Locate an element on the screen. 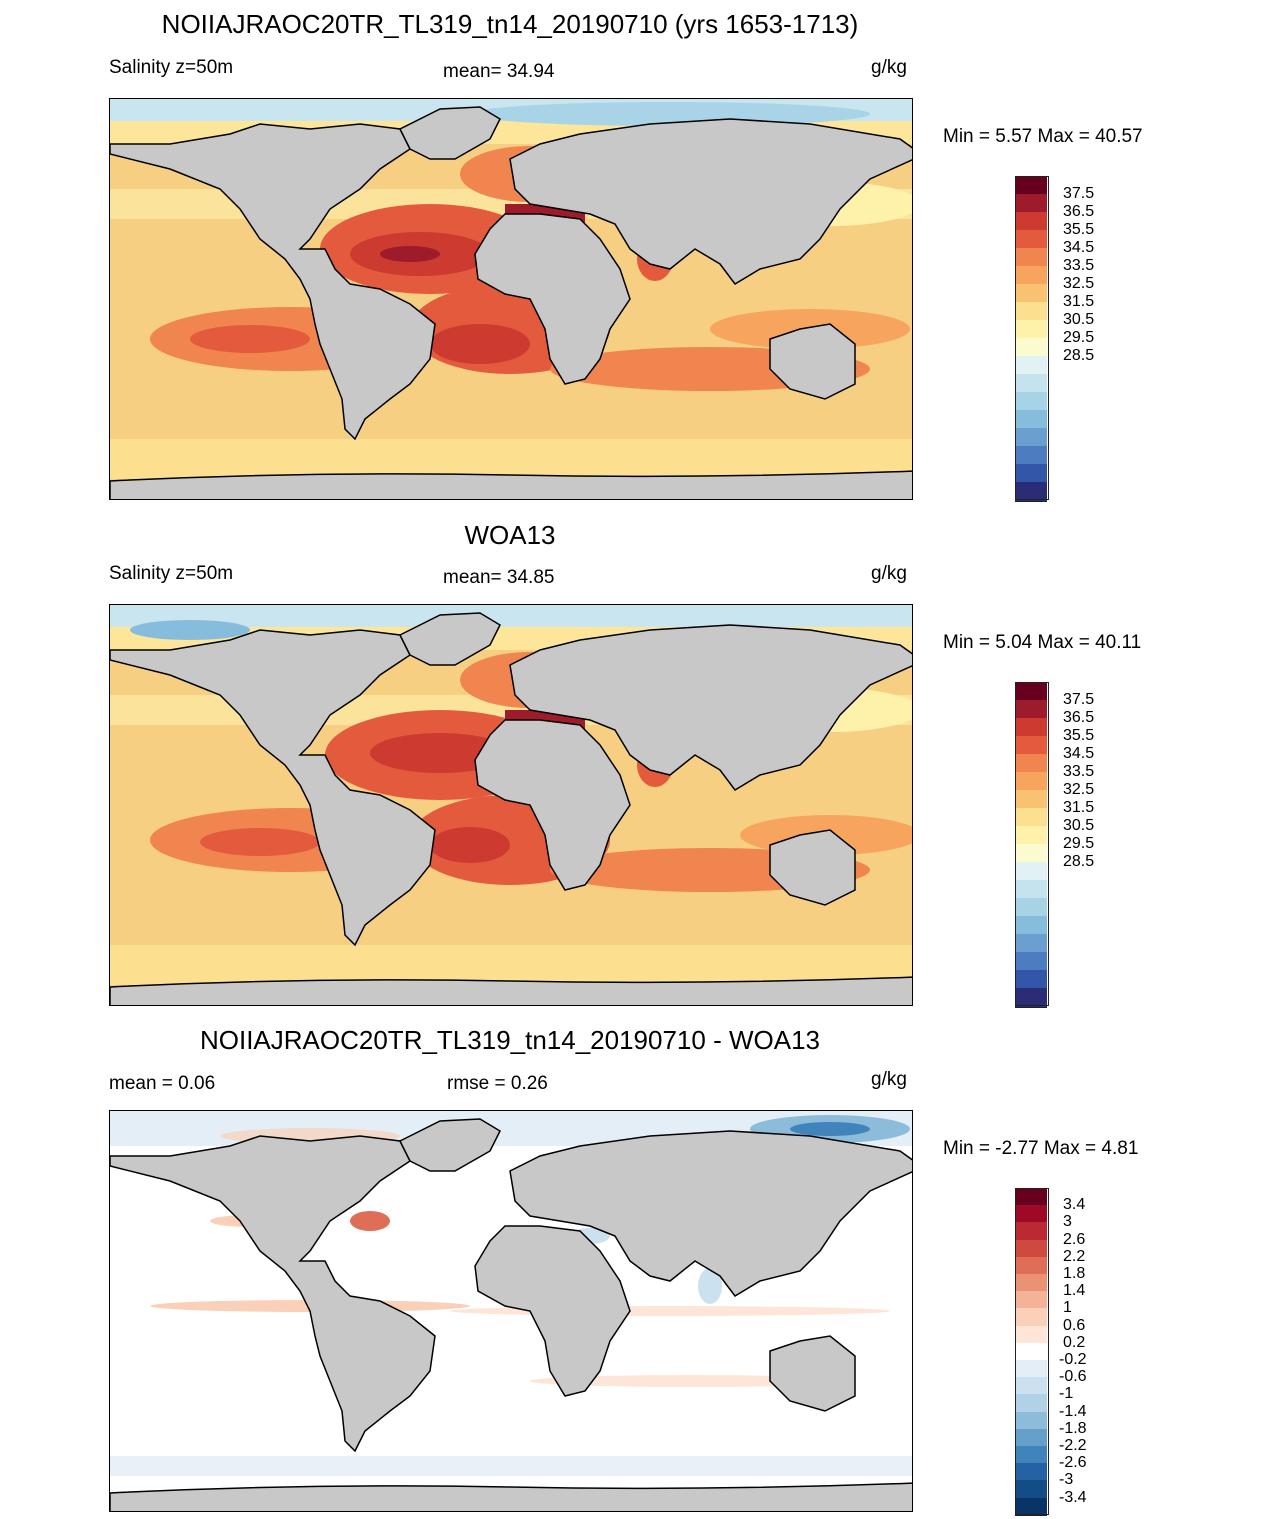 This screenshot has height=1519, width=1285. panel1-units: g/kg is located at coordinates (889, 67).